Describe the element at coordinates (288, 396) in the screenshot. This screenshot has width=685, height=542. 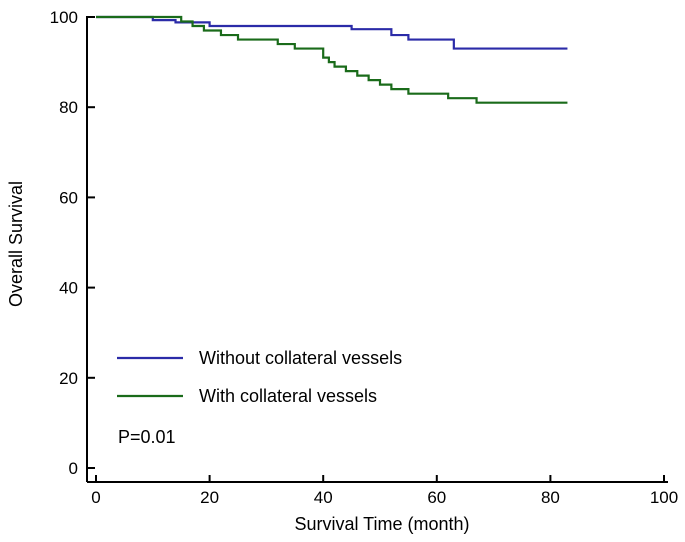
I see `legend-label-2: With collateral vessels` at that location.